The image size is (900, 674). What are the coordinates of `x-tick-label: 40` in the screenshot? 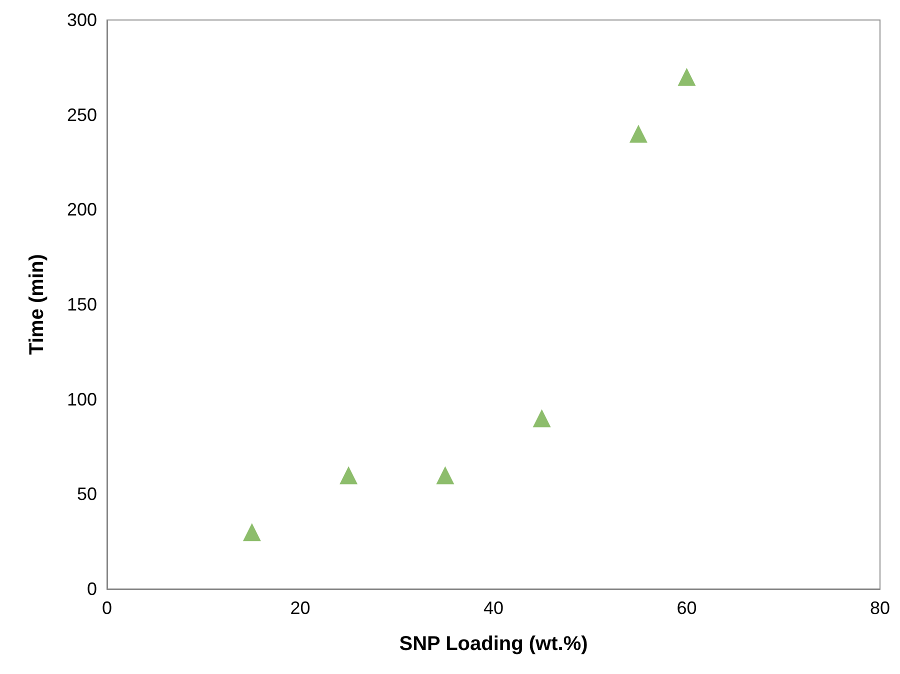 It's located at (493, 608).